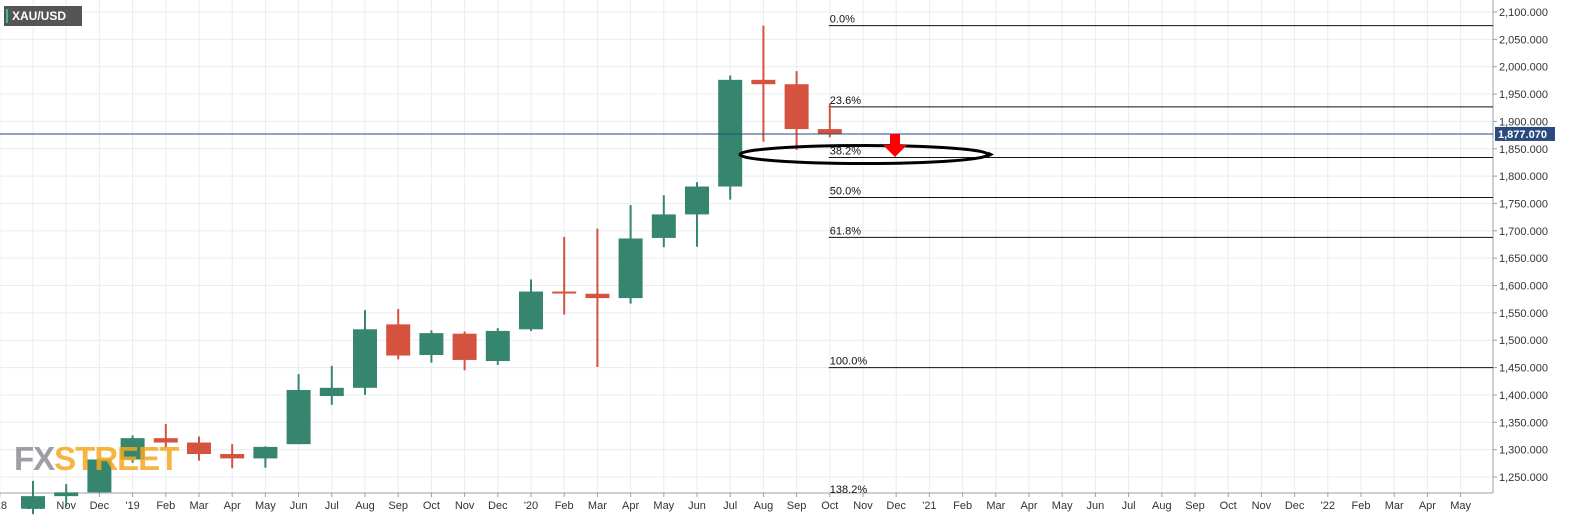 The image size is (1596, 531). What do you see at coordinates (1523, 13) in the screenshot?
I see `y-tick-label: 2,100.000` at bounding box center [1523, 13].